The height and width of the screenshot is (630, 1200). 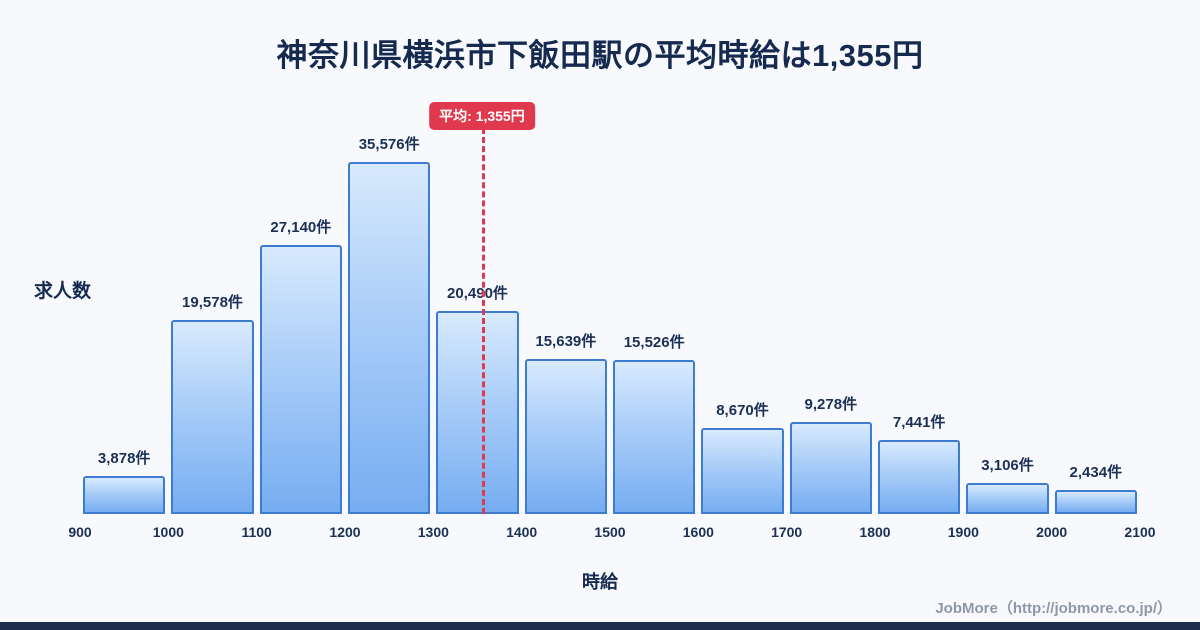 What do you see at coordinates (600, 626) in the screenshot?
I see `bottom-accent-bar` at bounding box center [600, 626].